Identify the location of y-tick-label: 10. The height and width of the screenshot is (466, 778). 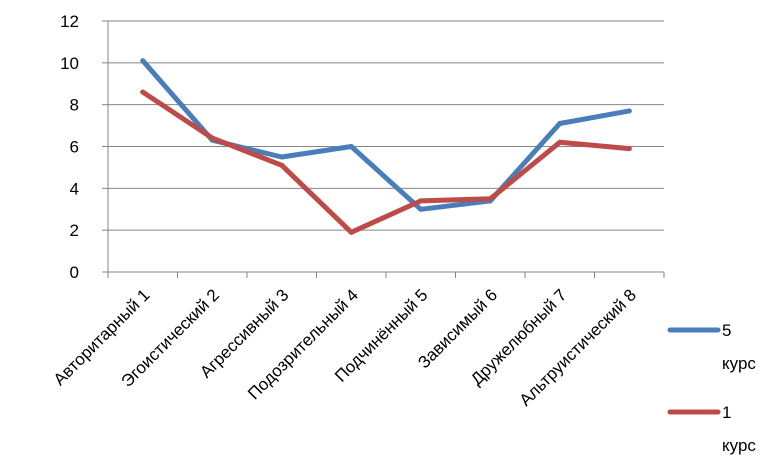
(69, 63).